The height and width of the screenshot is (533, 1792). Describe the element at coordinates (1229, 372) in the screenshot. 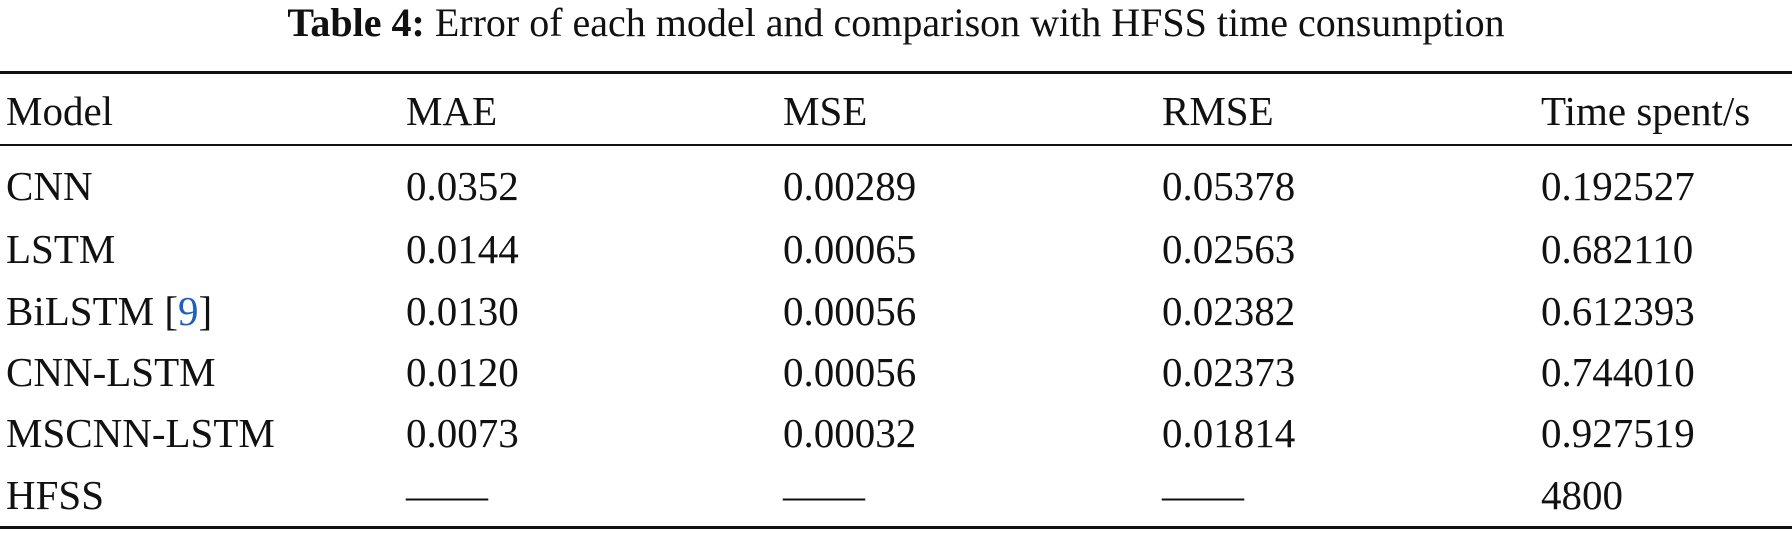

I see `data-cell: 0.02373` at that location.